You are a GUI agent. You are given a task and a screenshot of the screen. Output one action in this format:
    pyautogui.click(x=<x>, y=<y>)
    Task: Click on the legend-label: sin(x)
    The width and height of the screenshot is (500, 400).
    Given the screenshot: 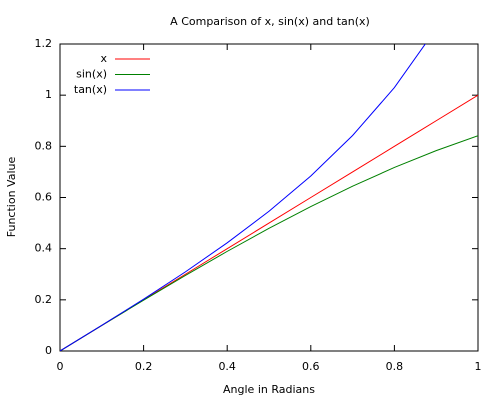 What is the action you would take?
    pyautogui.click(x=91, y=74)
    